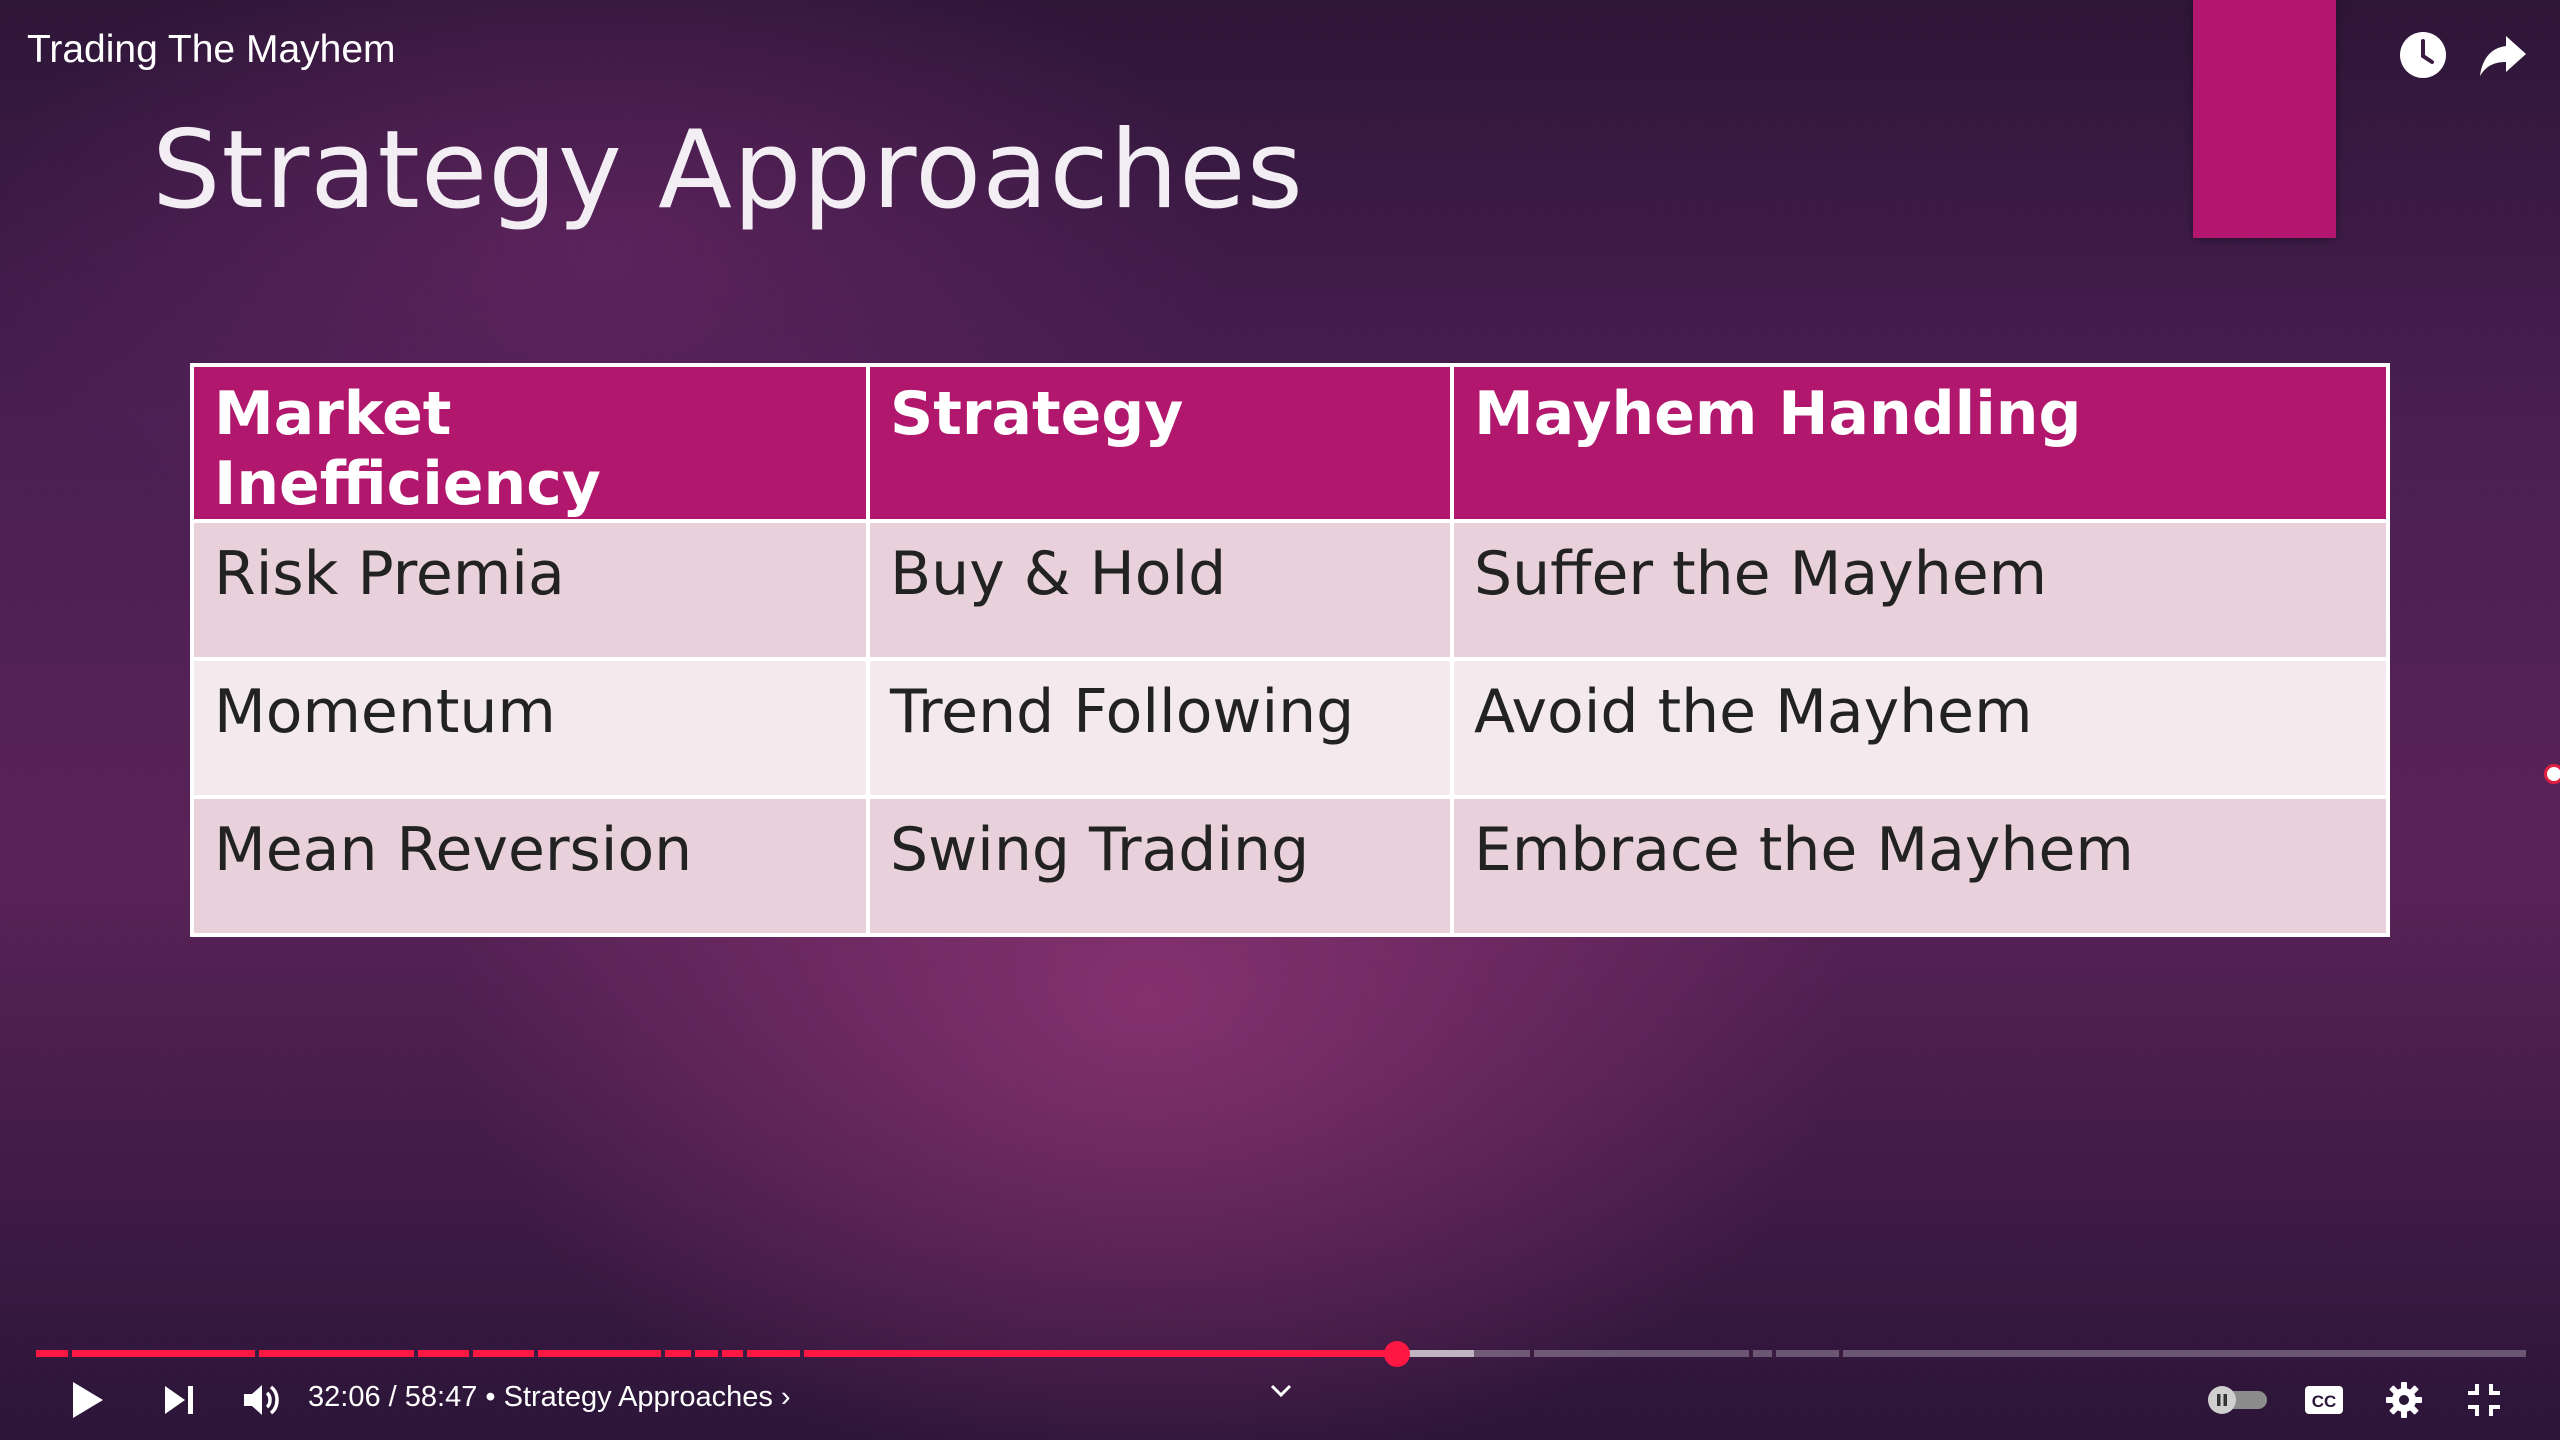  What do you see at coordinates (1920, 590) in the screenshot?
I see `table-cell: Suffer the Mayhem` at bounding box center [1920, 590].